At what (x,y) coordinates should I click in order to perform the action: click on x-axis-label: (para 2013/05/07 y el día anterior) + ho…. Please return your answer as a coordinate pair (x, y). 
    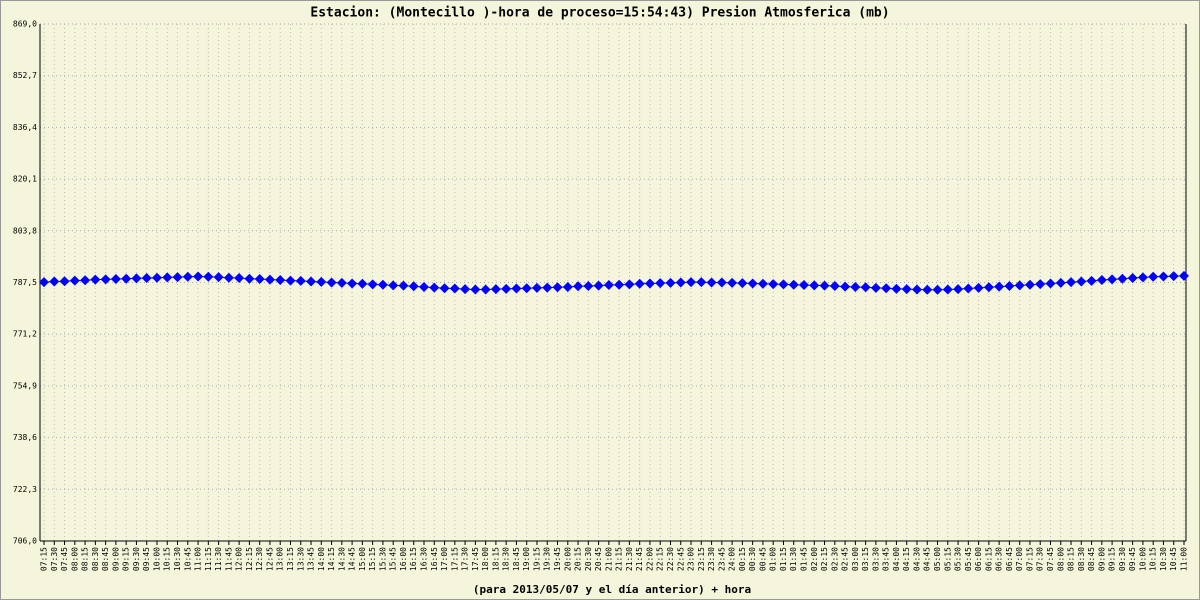
    Looking at the image, I should click on (612, 589).